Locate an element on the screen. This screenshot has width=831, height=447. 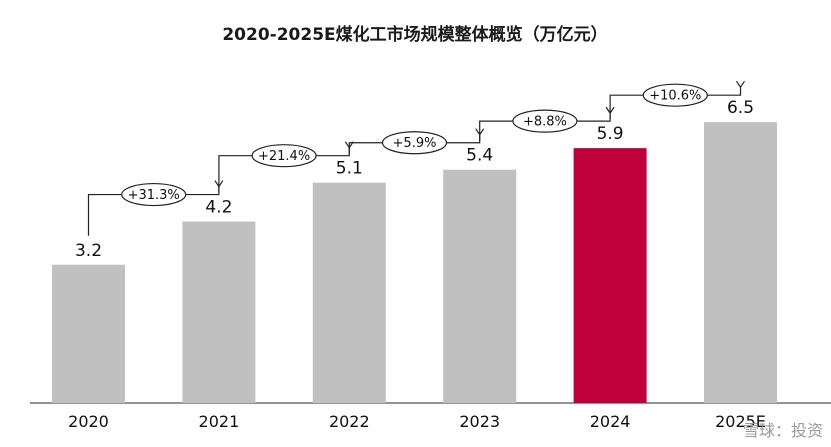
growth-label-4: +10.6% is located at coordinates (675, 96).